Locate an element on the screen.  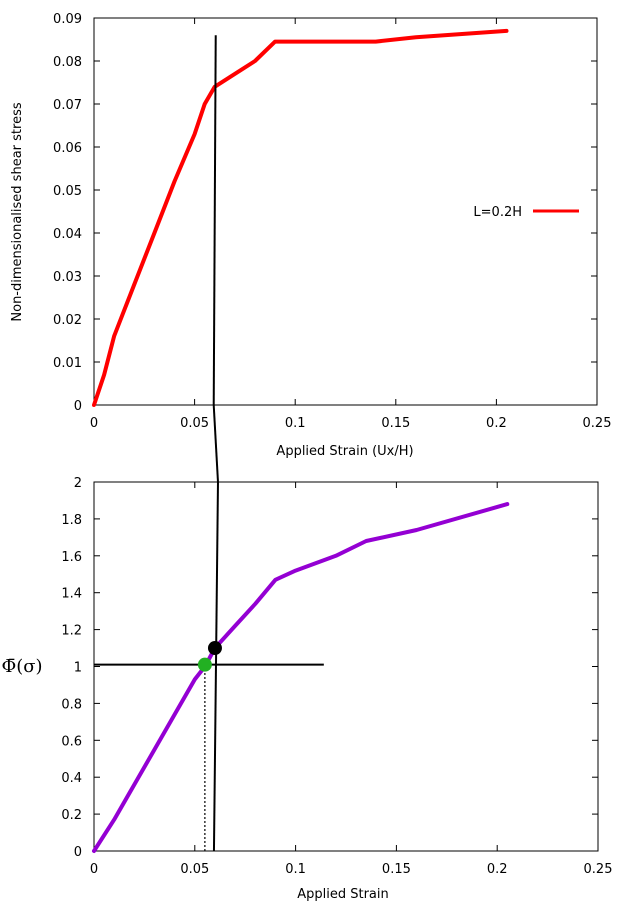
y-tick-label: 0.8 is located at coordinates (71, 704).